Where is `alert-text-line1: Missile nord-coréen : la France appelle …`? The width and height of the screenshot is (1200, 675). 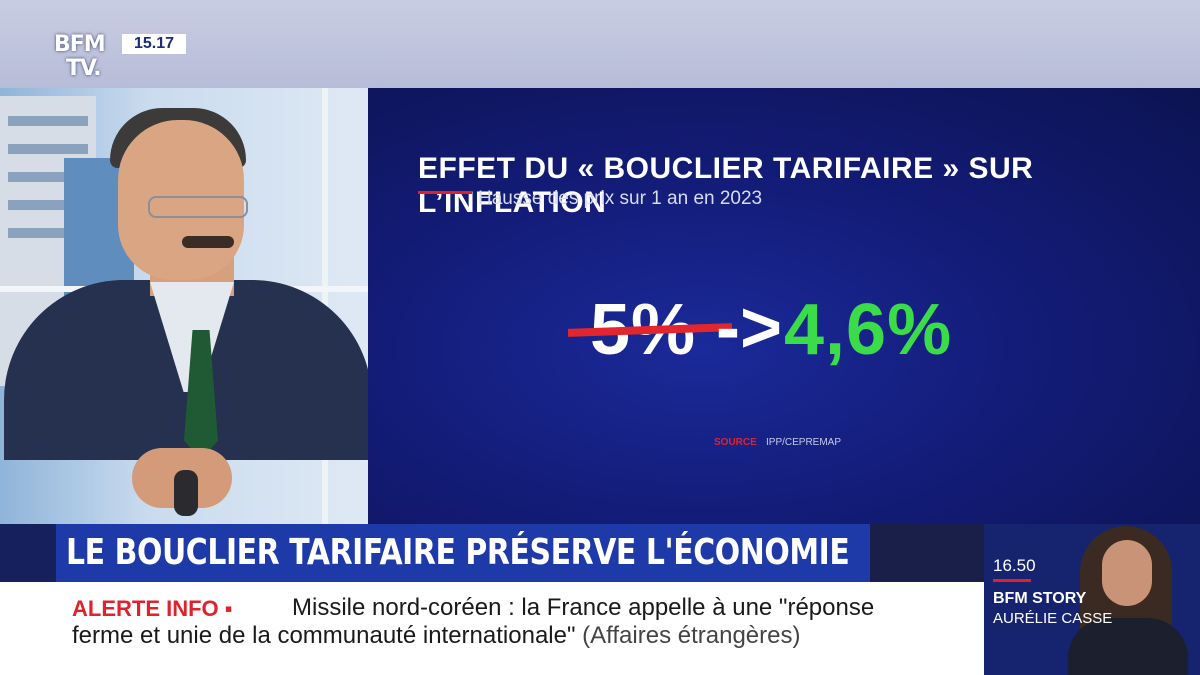
alert-text-line1: Missile nord-coréen : la France appelle … is located at coordinates (583, 607).